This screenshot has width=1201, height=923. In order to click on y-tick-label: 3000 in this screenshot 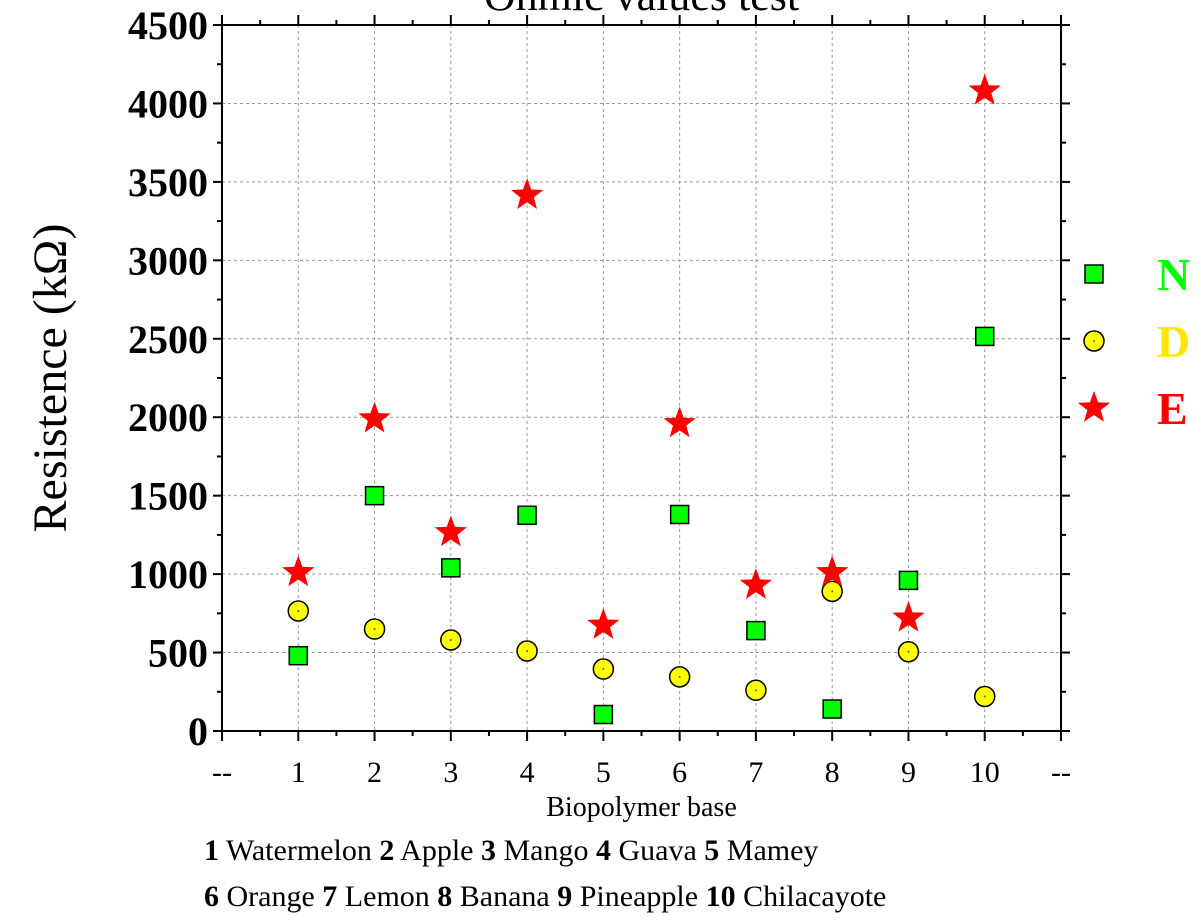, I will do `click(168, 260)`.